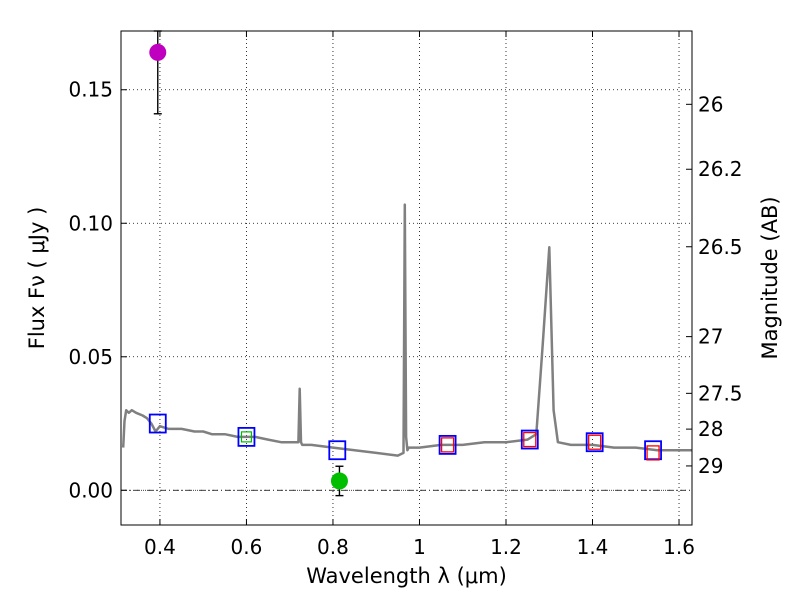 The width and height of the screenshot is (800, 600). Describe the element at coordinates (506, 547) in the screenshot. I see `x-tick-label: 1.2` at that location.